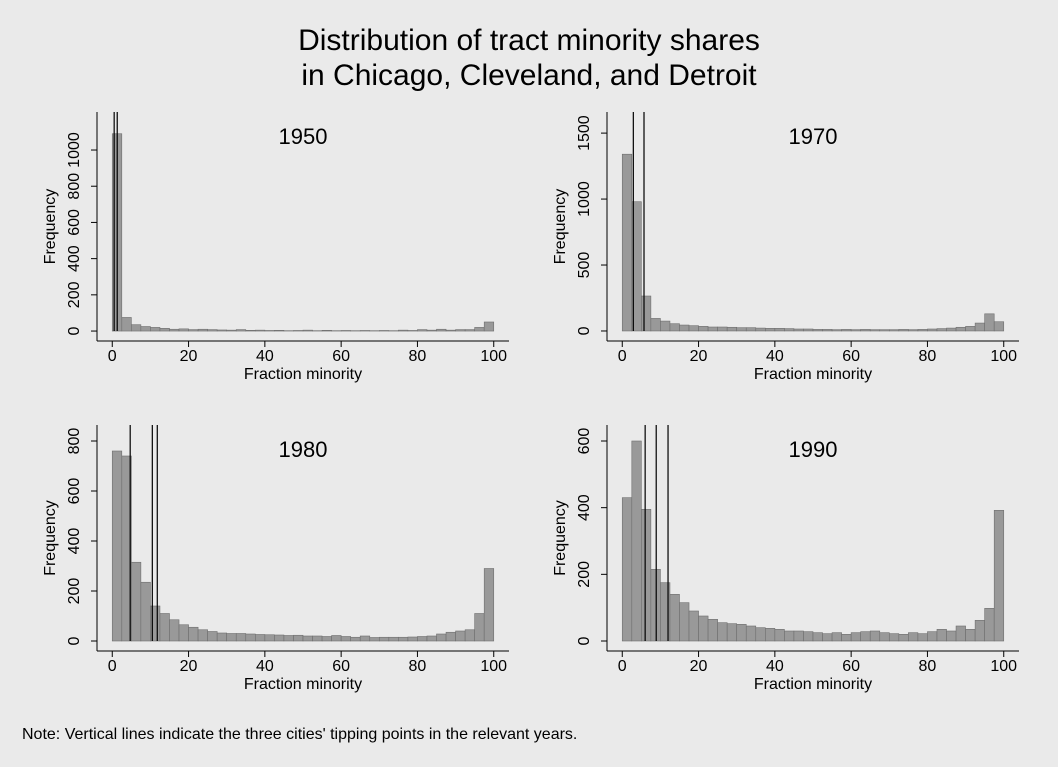 The image size is (1058, 767). I want to click on y-tick-label: 400, so click(584, 507).